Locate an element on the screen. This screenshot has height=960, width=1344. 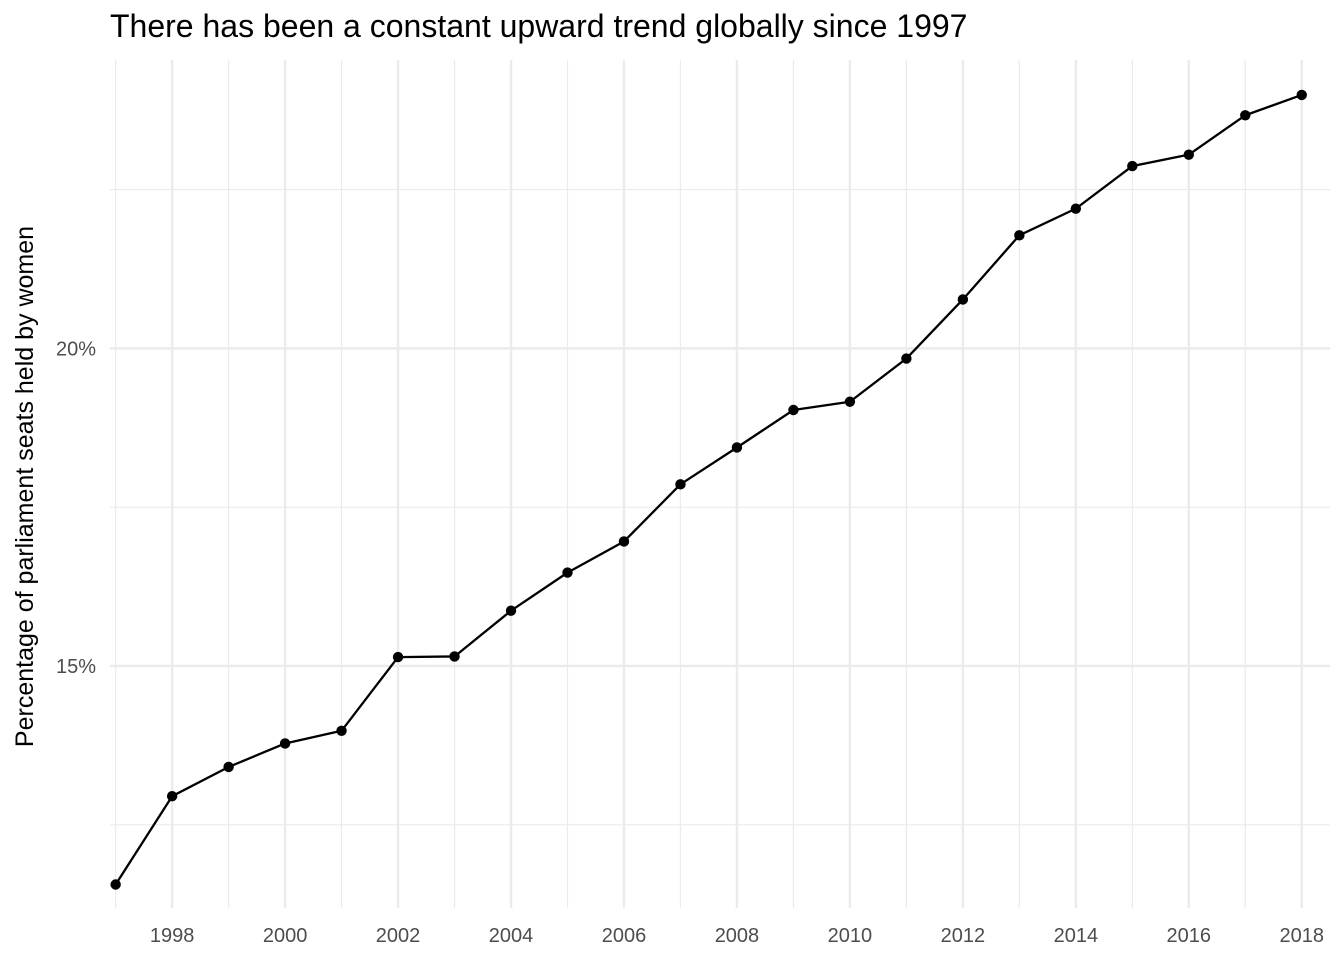
x-tick-label: 1998 is located at coordinates (172, 936).